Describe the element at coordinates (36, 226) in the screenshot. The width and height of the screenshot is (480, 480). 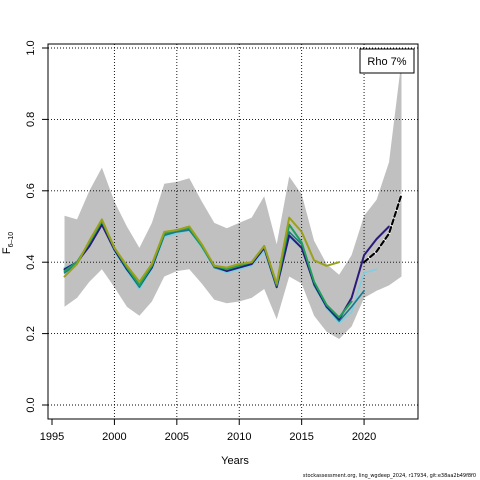
I see `y-axis: 0.0 0.2 0.4 0.6 0.8 1.0` at that location.